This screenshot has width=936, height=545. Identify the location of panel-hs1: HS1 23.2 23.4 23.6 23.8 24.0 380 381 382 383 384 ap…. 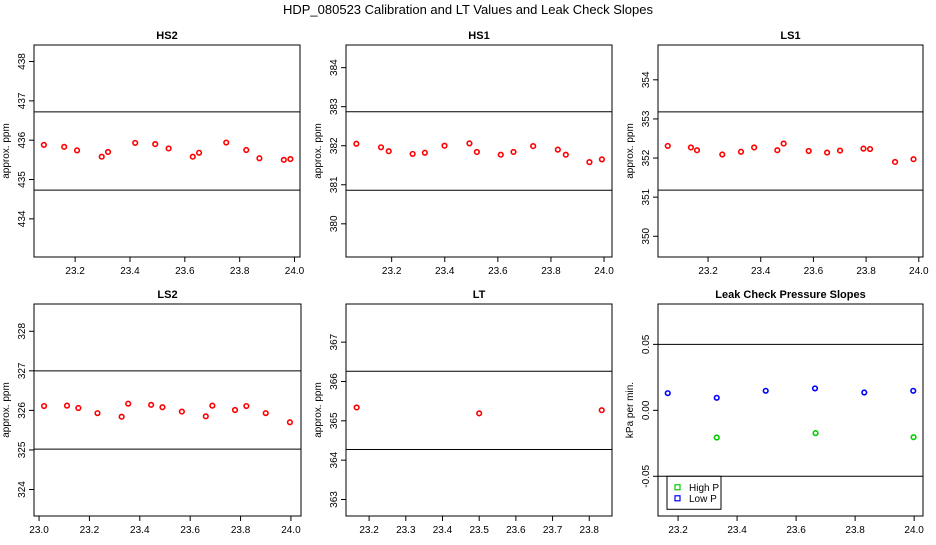
(463, 153).